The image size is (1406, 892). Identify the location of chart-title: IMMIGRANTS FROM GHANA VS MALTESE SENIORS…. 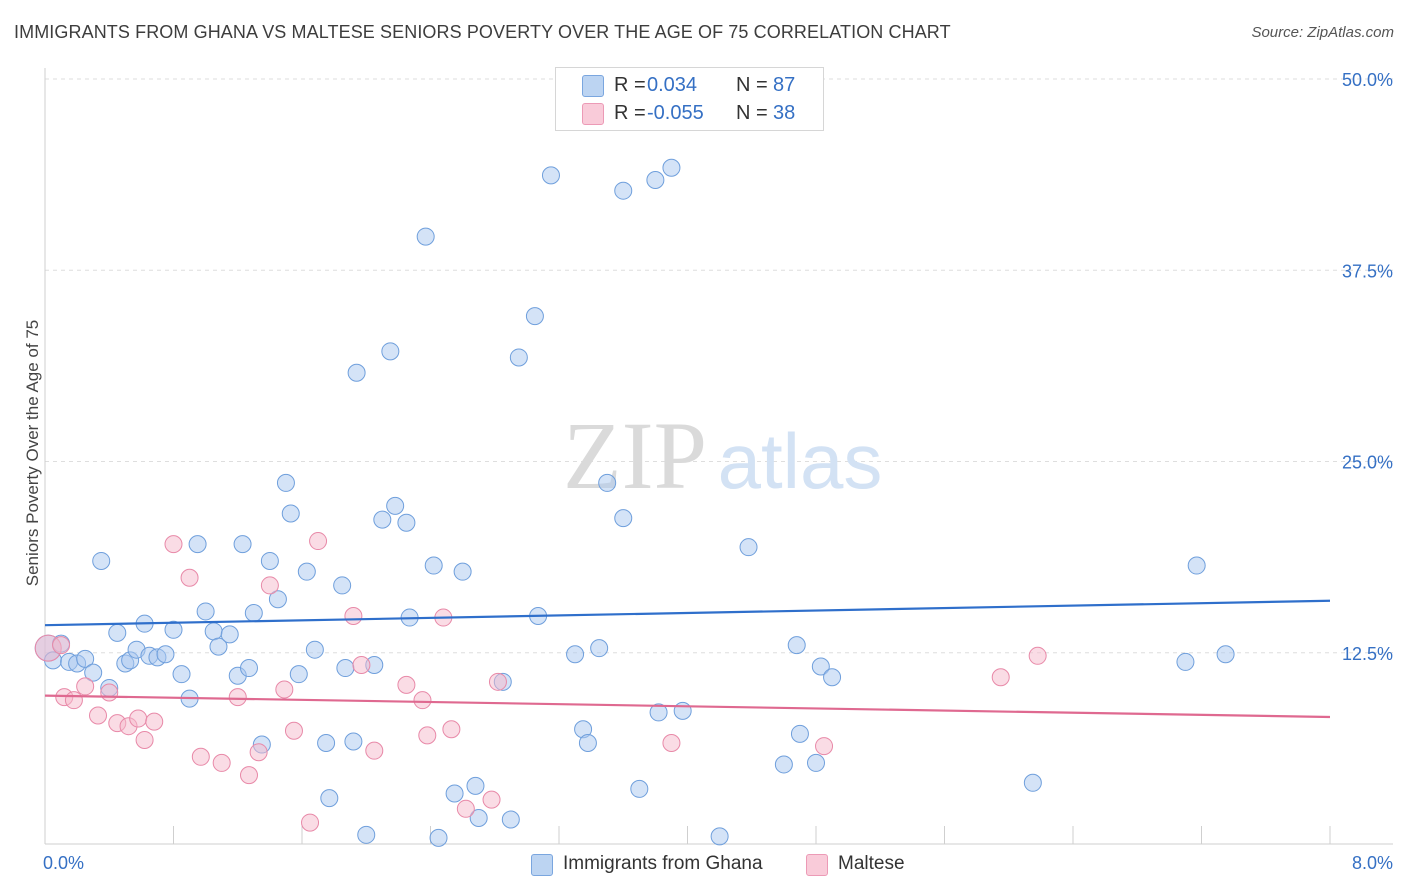
(482, 32).